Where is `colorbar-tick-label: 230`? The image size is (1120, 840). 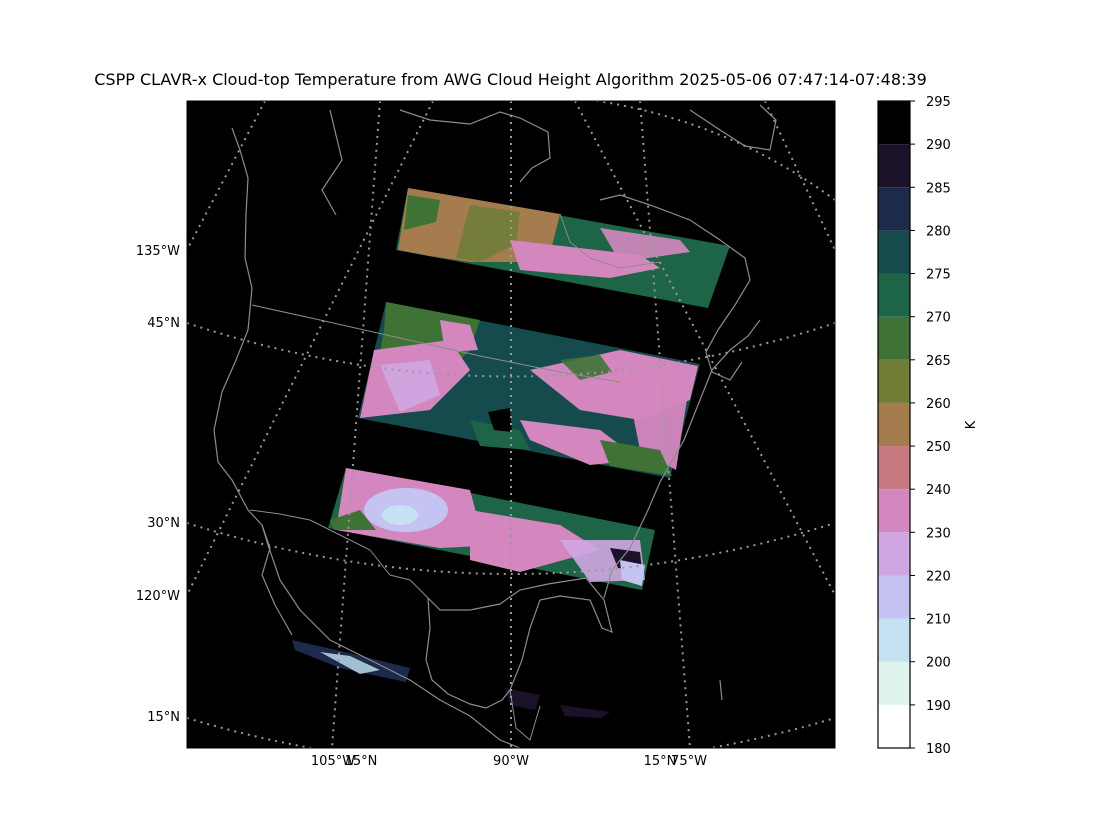 colorbar-tick-label: 230 is located at coordinates (938, 533).